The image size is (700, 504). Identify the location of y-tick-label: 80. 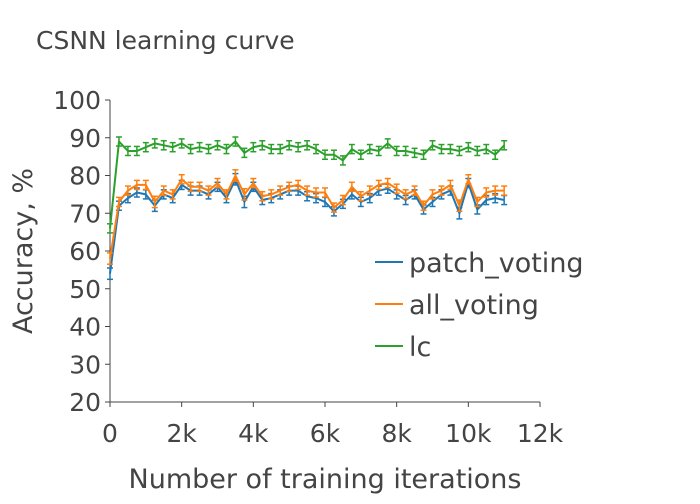
(85, 176).